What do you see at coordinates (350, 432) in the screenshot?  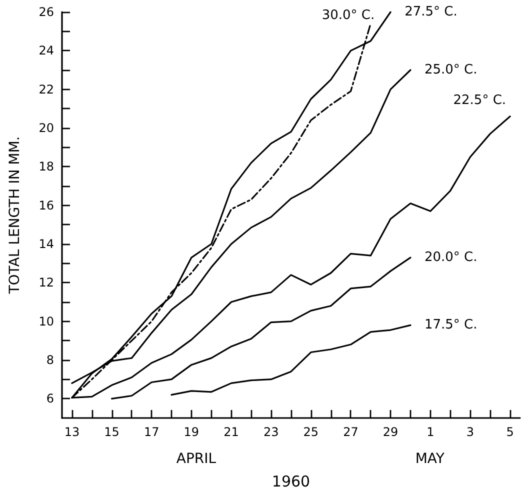 I see `x-tick-label: 27` at bounding box center [350, 432].